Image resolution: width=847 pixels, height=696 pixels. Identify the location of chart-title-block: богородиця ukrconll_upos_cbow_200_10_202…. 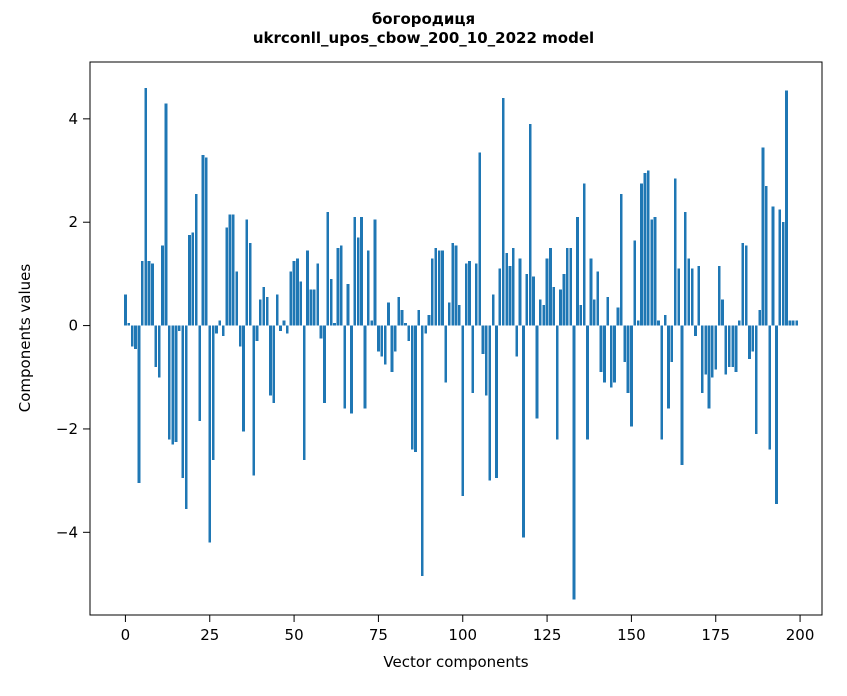
(423, 29).